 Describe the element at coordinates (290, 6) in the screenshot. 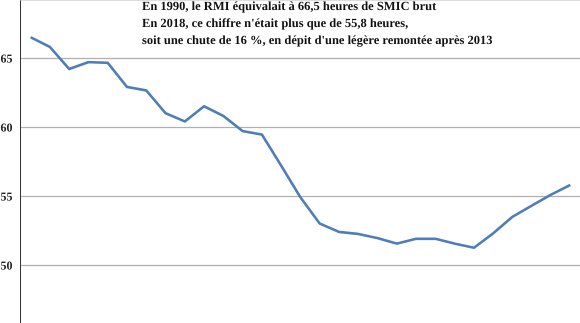

I see `annotation: En 1990, le RMI équivalait à 66,5 heures de SMIC brut` at that location.